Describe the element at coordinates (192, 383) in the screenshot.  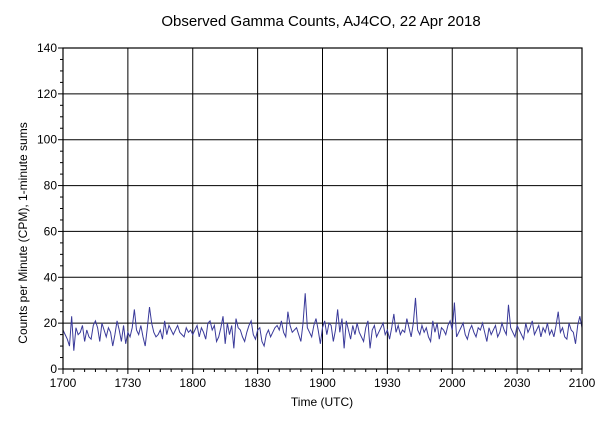
I see `x-tick-label: 1800` at that location.